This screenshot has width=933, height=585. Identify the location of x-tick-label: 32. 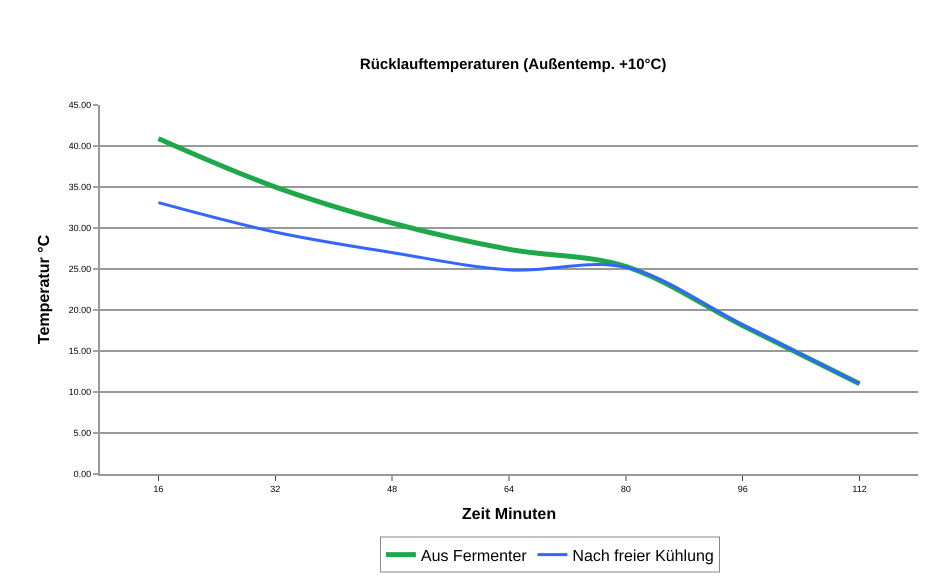
(275, 489).